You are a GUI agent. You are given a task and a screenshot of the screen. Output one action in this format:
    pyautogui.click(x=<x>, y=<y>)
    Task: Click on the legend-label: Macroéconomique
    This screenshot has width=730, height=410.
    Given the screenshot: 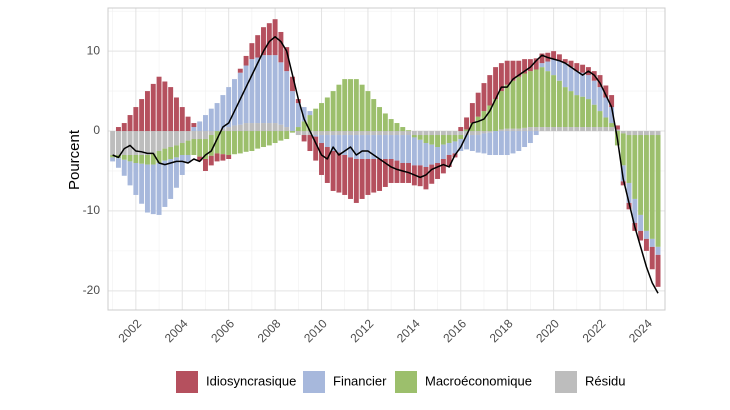 What is the action you would take?
    pyautogui.click(x=478, y=380)
    